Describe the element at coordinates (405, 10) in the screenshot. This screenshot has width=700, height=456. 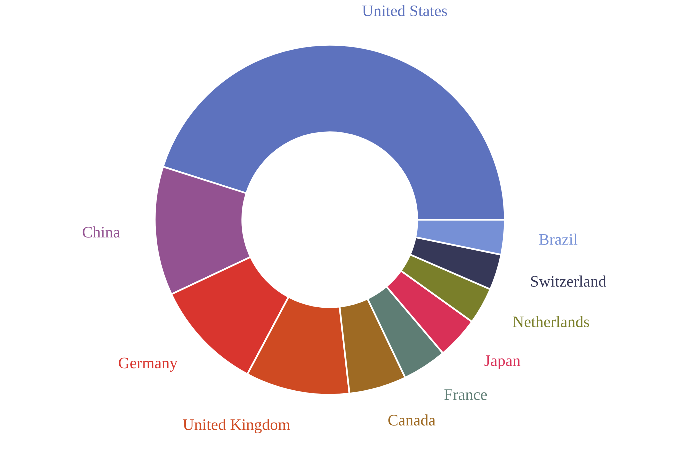
I see `slice-label: United States` at that location.